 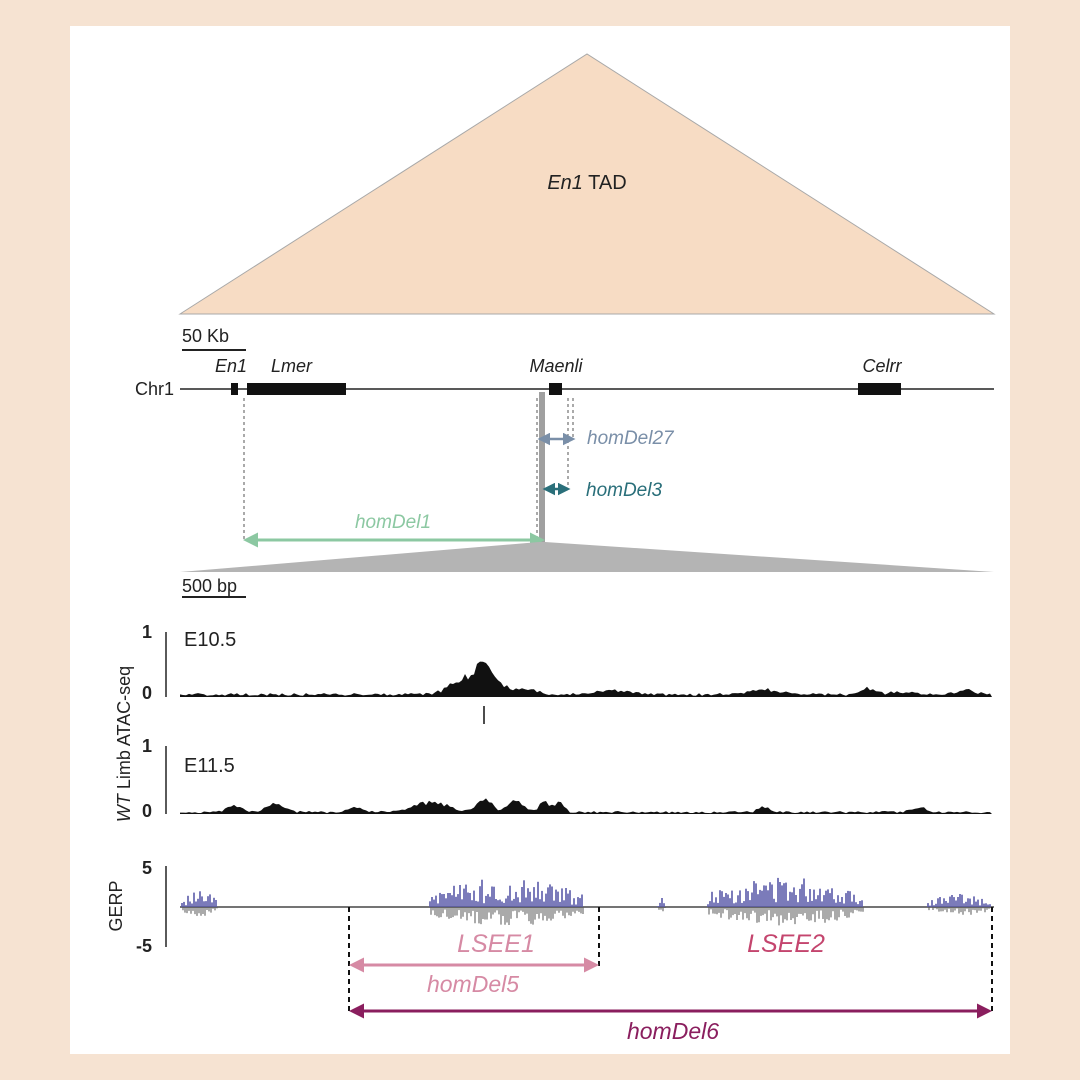 I want to click on deletion-label-homdel6: homDel6, so click(x=673, y=1031).